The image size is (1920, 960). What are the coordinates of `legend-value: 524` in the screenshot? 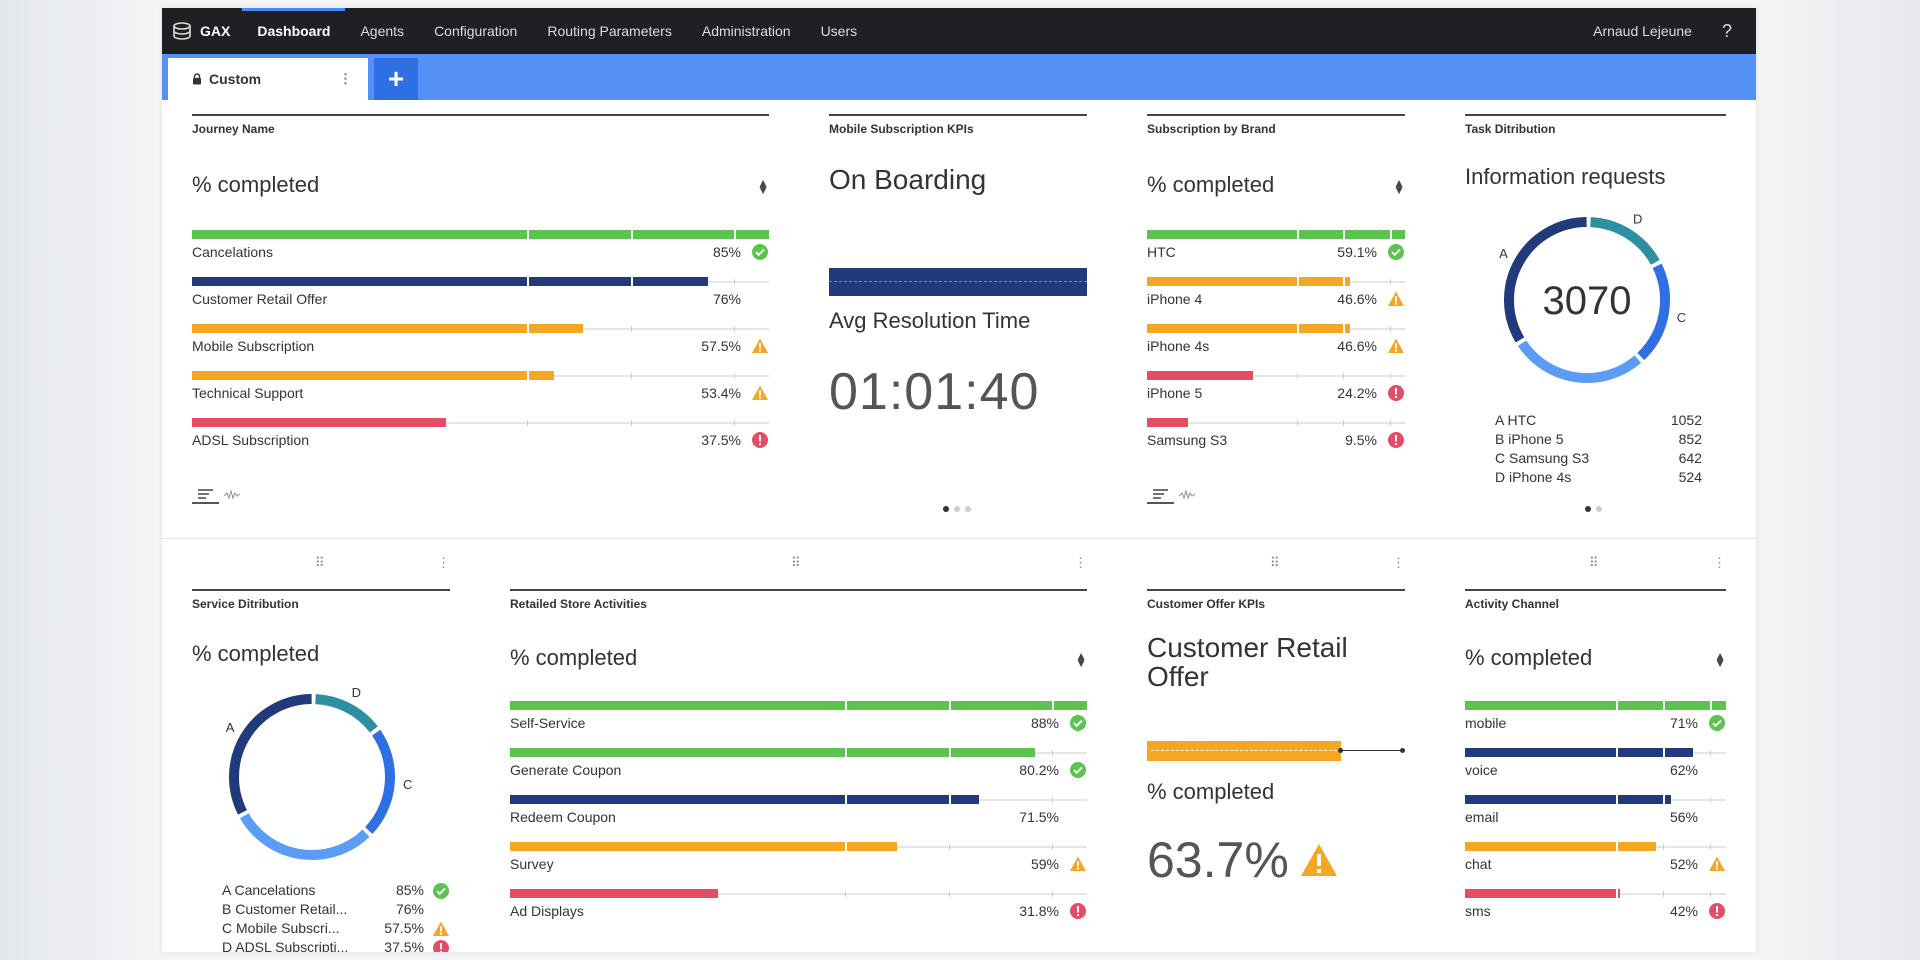 It's located at (1690, 477).